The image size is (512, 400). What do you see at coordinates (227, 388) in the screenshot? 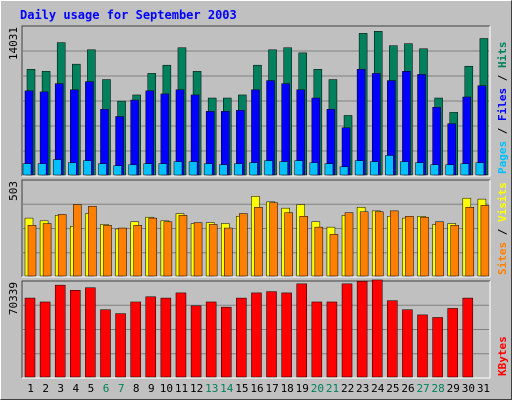
I see `x-tick-label: 14` at bounding box center [227, 388].